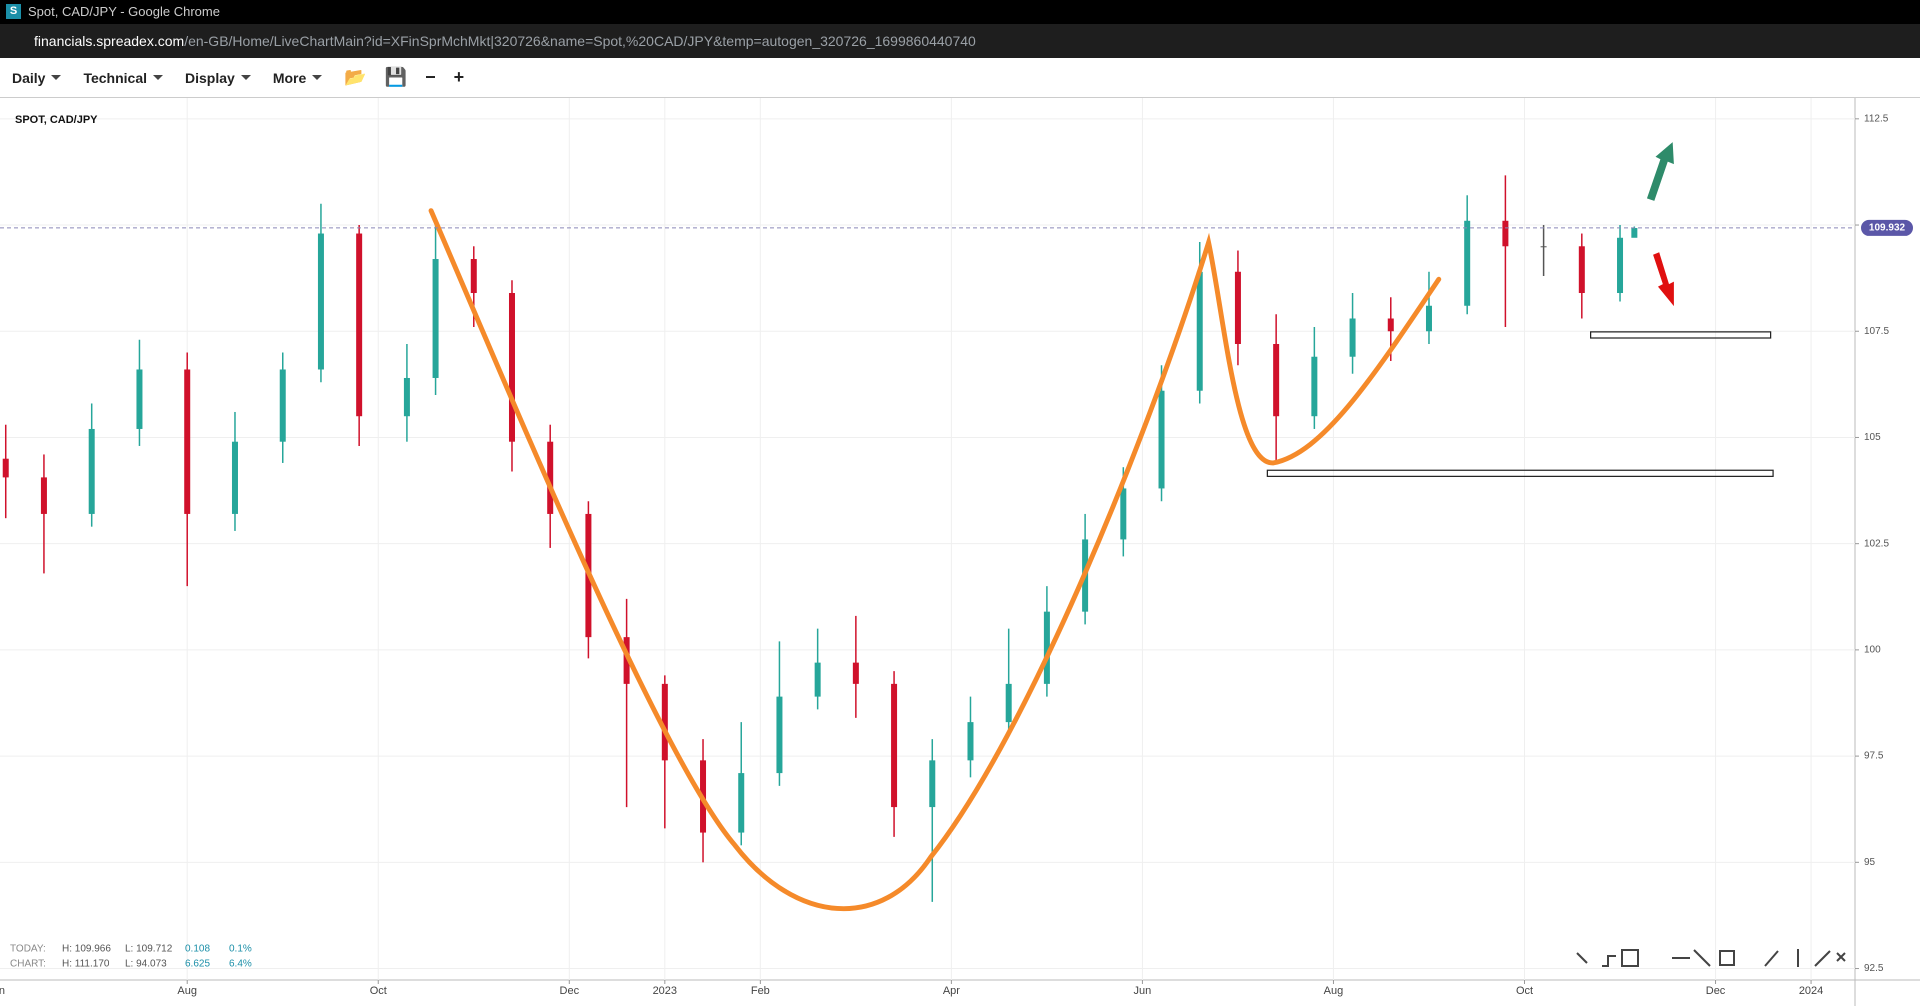 Image resolution: width=1920 pixels, height=1006 pixels. Describe the element at coordinates (1681, 335) in the screenshot. I see `support-box` at that location.